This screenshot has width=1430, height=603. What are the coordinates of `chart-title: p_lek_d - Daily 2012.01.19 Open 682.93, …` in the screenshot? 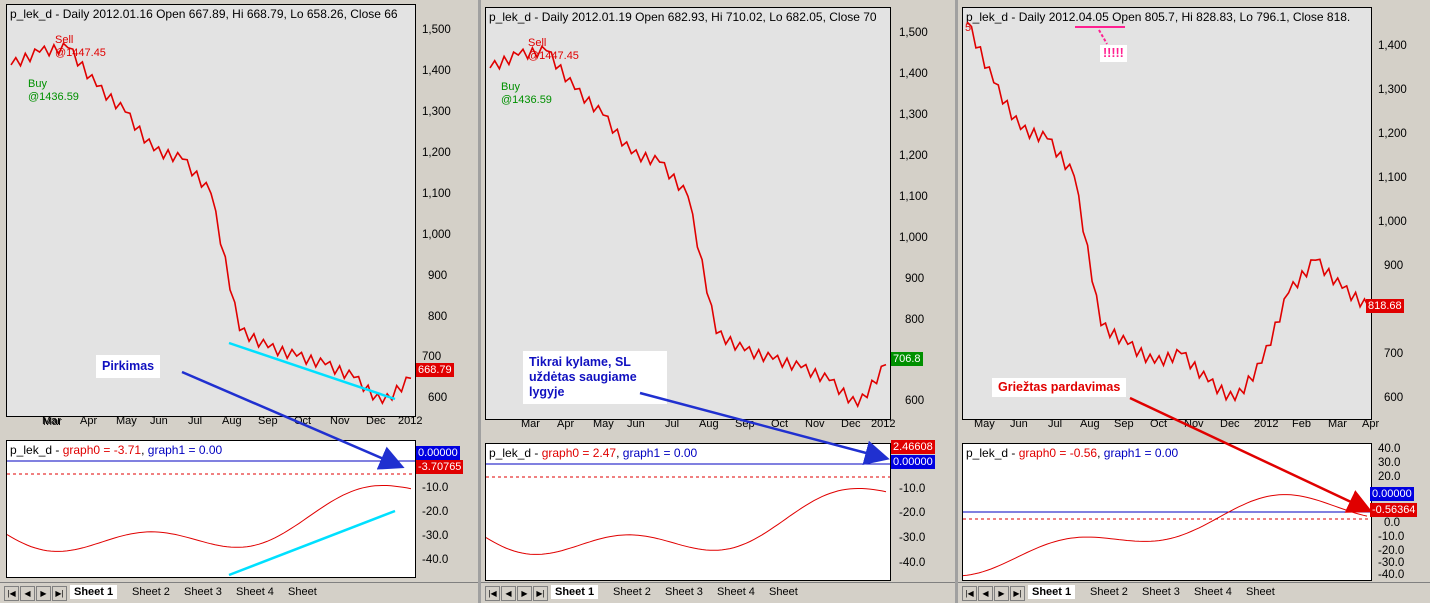 It's located at (683, 17).